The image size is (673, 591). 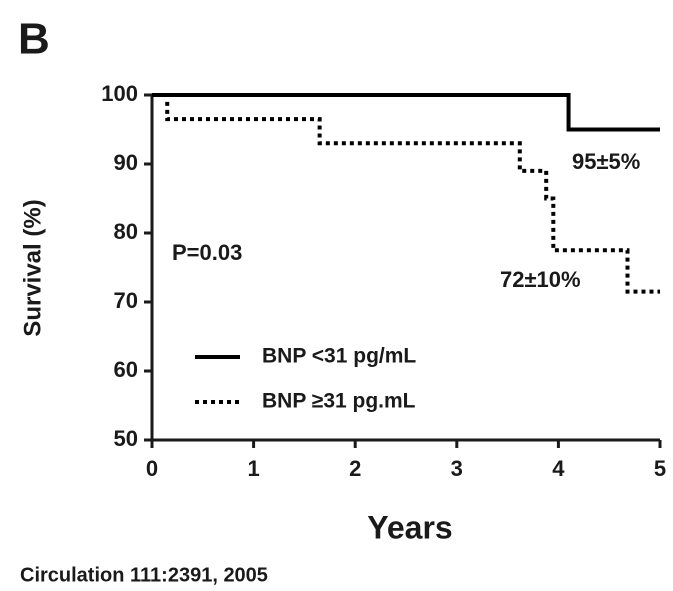 What do you see at coordinates (126, 369) in the screenshot?
I see `y-tick-label: 60` at bounding box center [126, 369].